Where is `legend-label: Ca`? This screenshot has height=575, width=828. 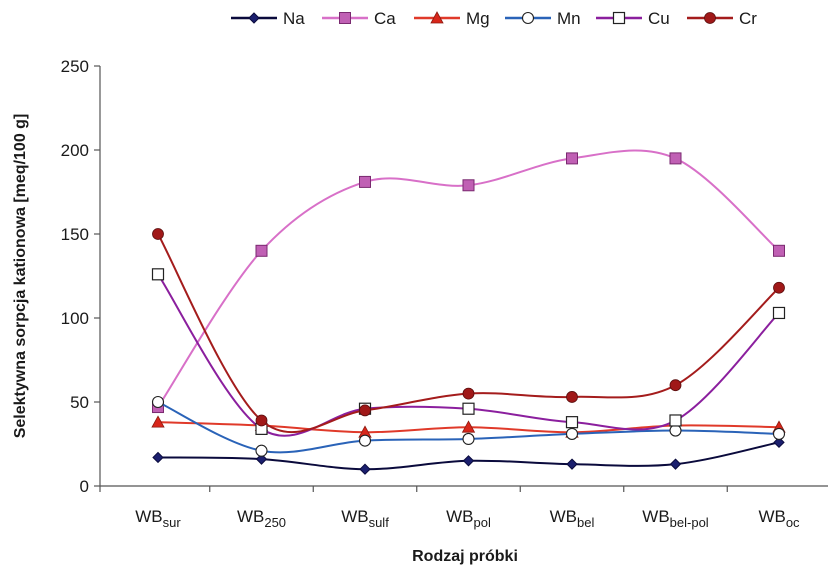 legend-label: Ca is located at coordinates (385, 18).